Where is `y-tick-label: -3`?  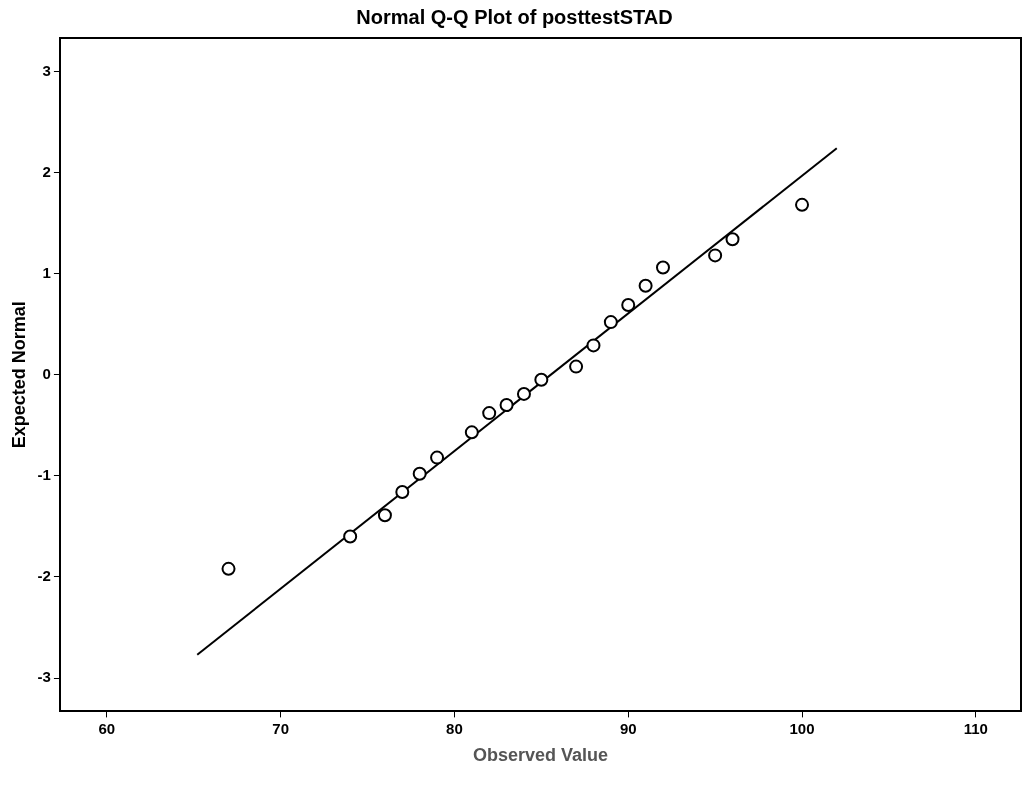 y-tick-label: -3 is located at coordinates (44, 677).